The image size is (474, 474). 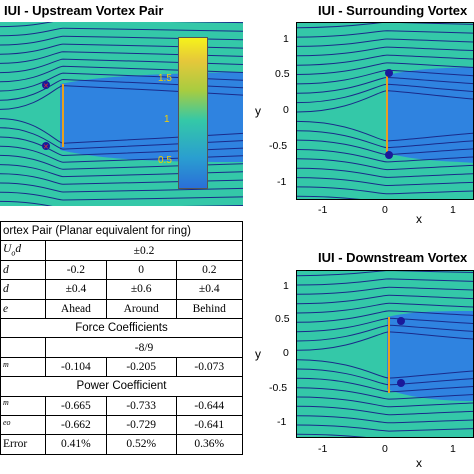 What do you see at coordinates (121, 328) in the screenshot?
I see `section-heading-force: Force Coefficients` at bounding box center [121, 328].